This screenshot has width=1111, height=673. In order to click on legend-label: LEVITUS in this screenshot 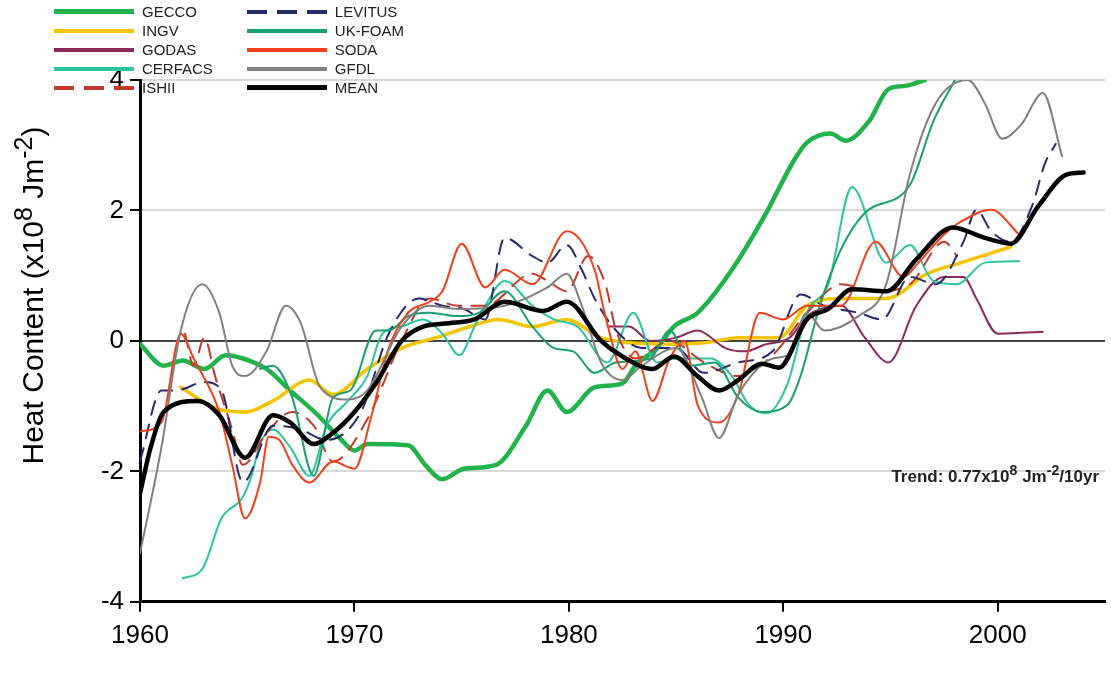, I will do `click(366, 11)`.